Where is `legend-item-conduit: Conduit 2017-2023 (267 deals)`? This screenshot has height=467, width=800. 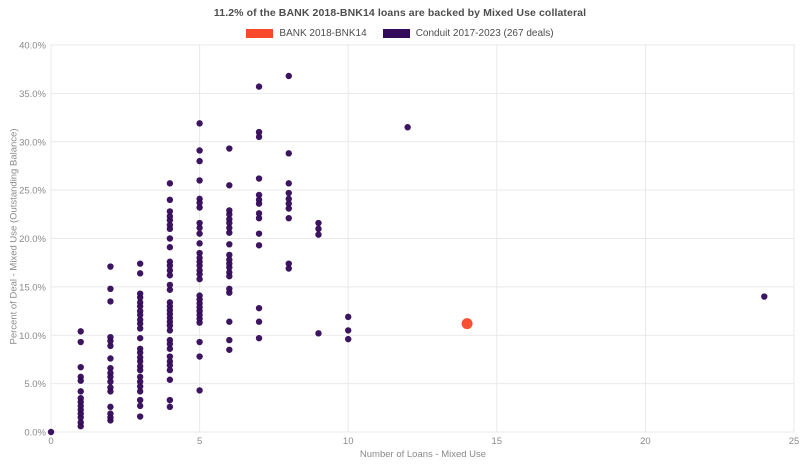 legend-item-conduit: Conduit 2017-2023 (267 deals) is located at coordinates (468, 33).